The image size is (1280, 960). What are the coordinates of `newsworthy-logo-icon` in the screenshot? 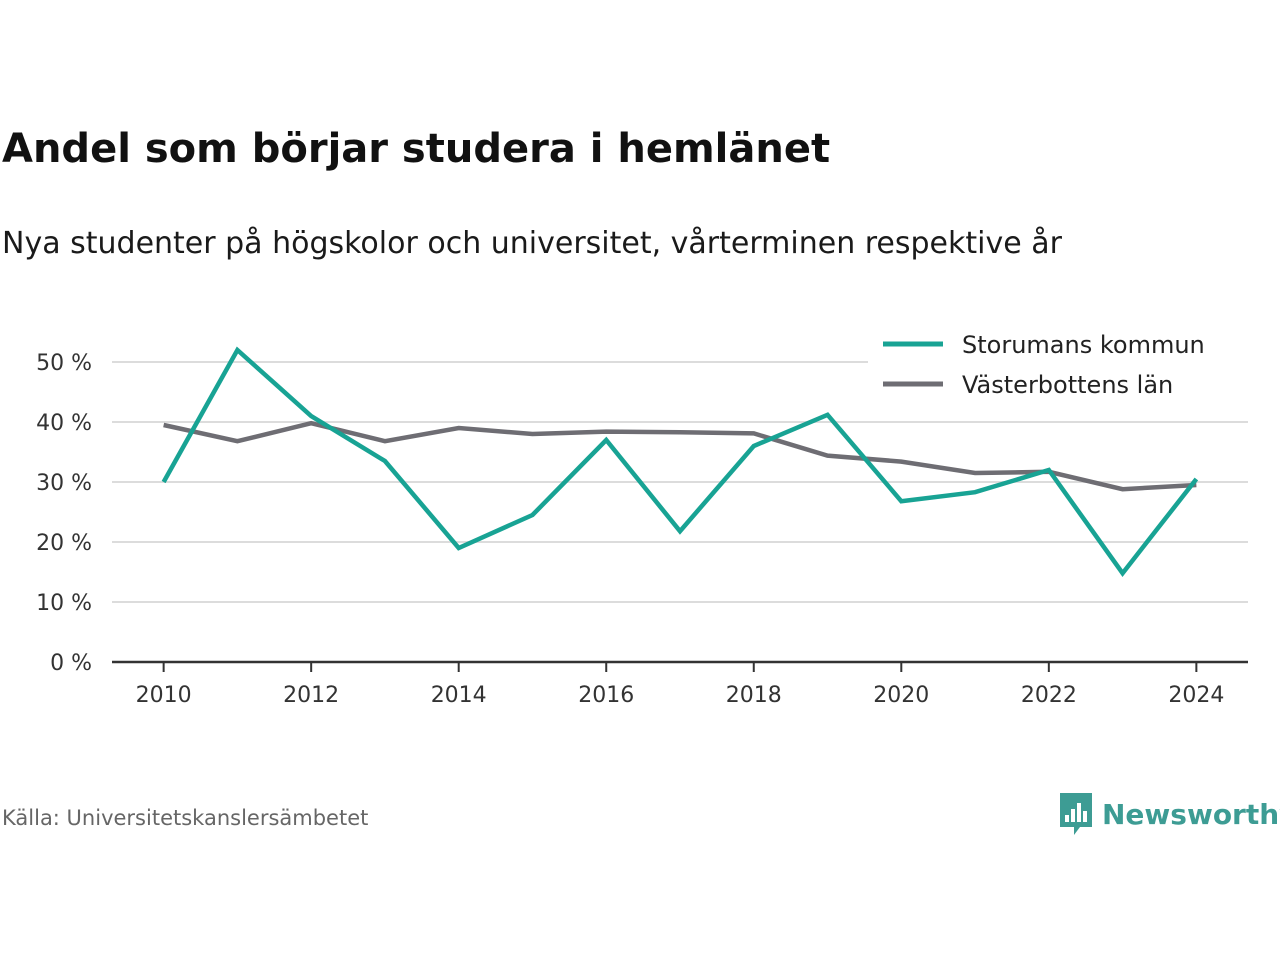 It's located at (1076, 814).